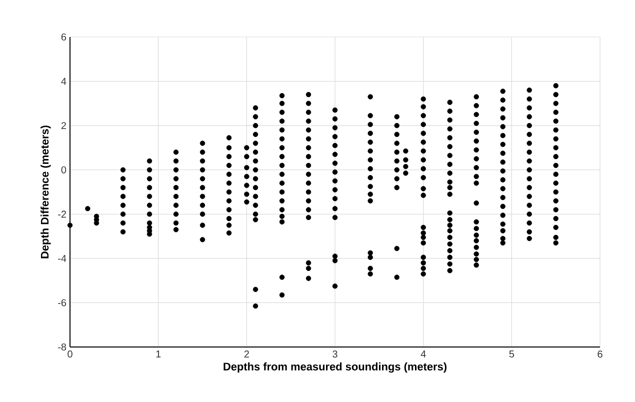  I want to click on y-tick-label: -2, so click(62, 214).